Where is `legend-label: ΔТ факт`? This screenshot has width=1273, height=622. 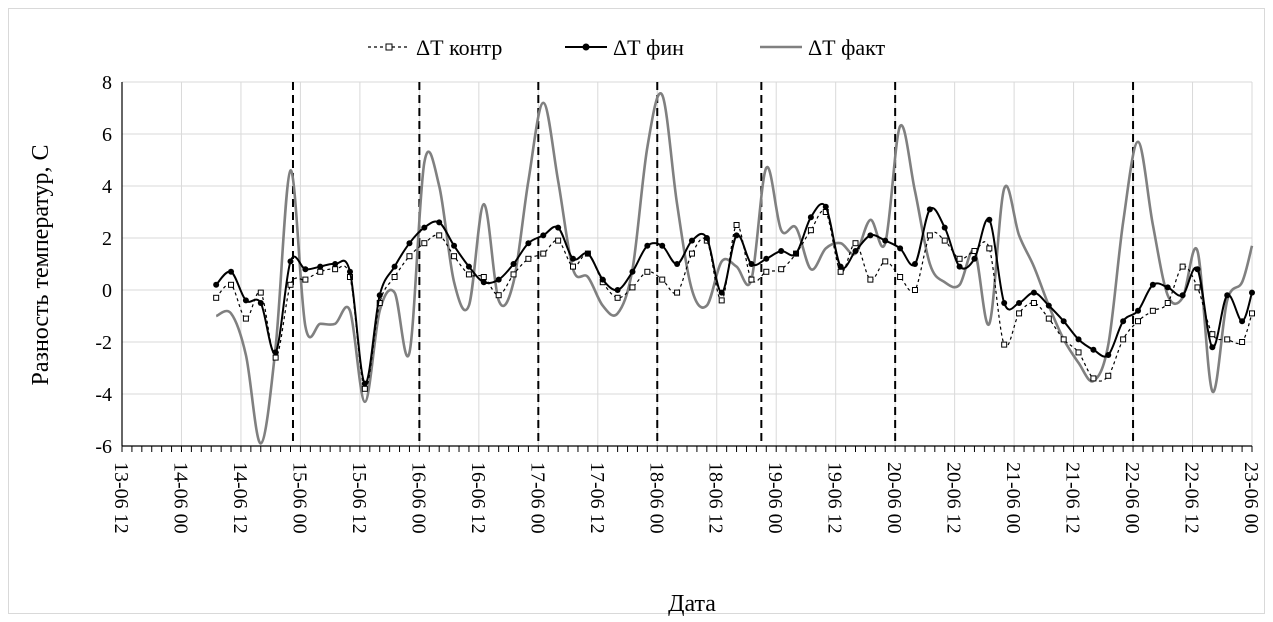
legend-label: ΔТ факт is located at coordinates (847, 47).